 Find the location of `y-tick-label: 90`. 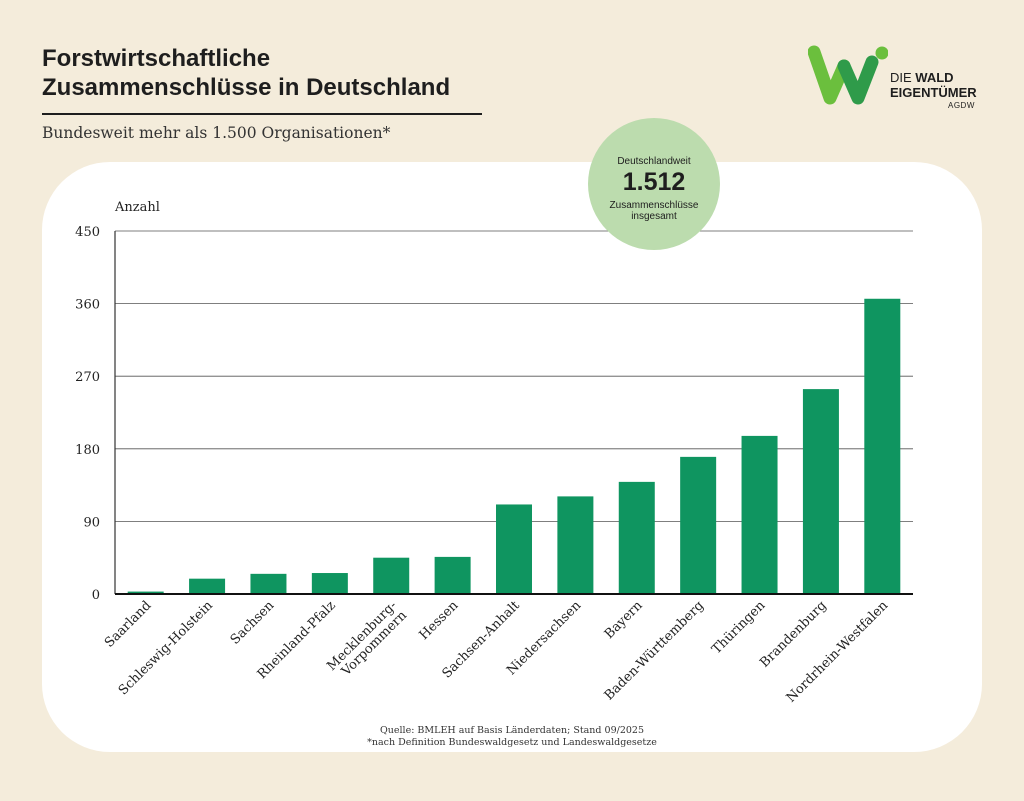

y-tick-label: 90 is located at coordinates (91, 522).